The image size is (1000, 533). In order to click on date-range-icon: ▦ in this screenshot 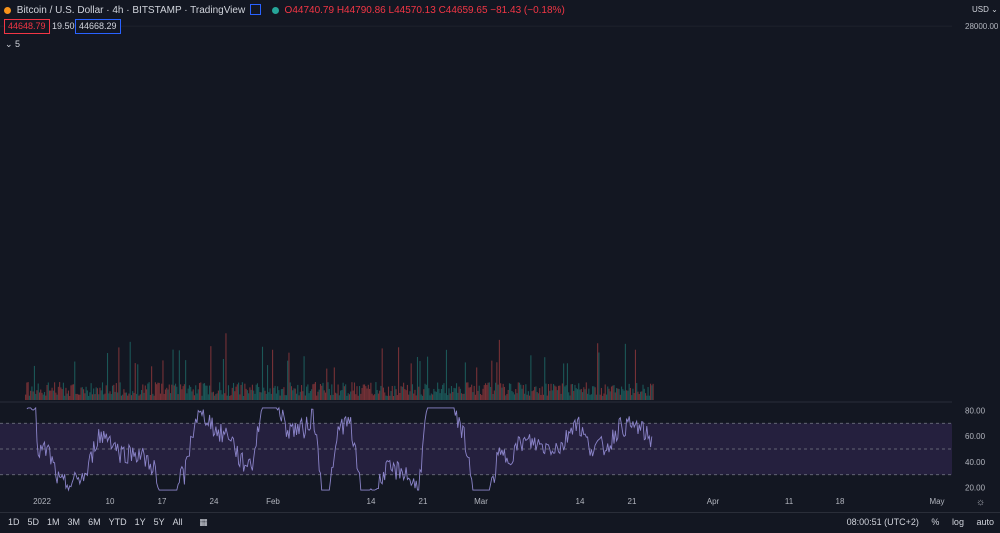, I will do `click(203, 522)`.